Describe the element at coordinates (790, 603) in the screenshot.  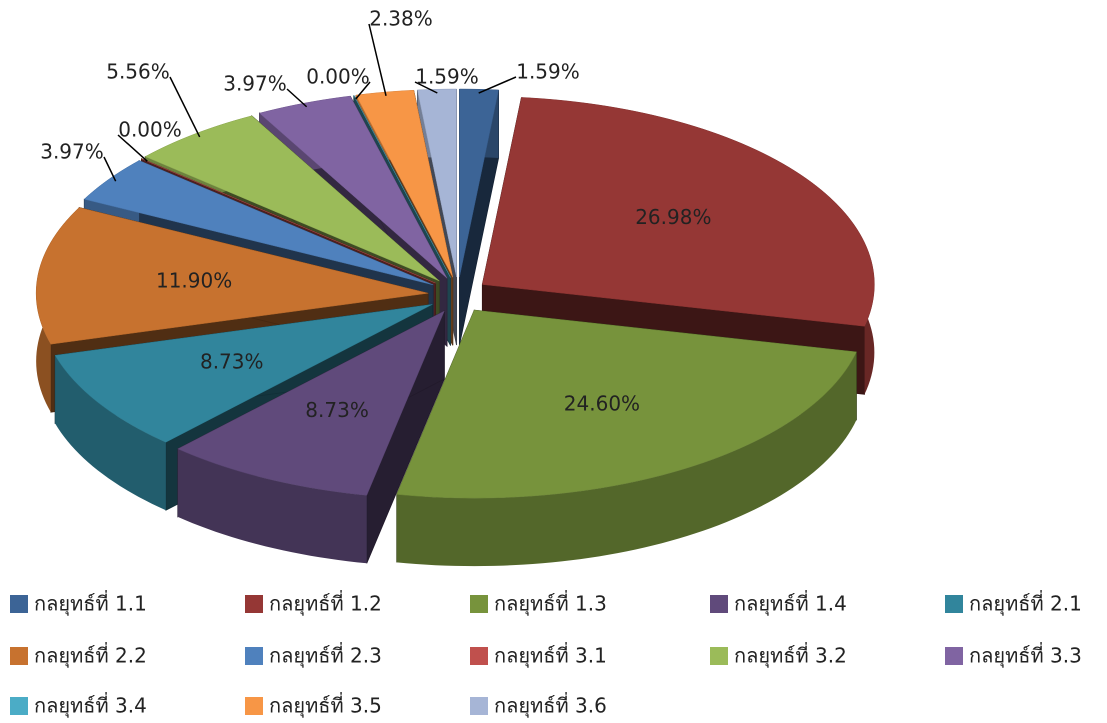
I see `legend-label: กลยุทธ์ที่ 1.4` at that location.